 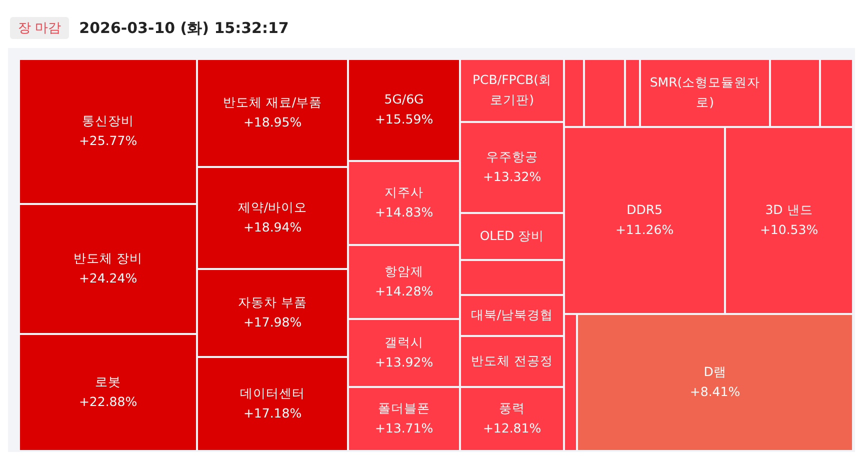 What do you see at coordinates (272, 102) in the screenshot?
I see `category-label: 반도체 재료/부품` at bounding box center [272, 102].